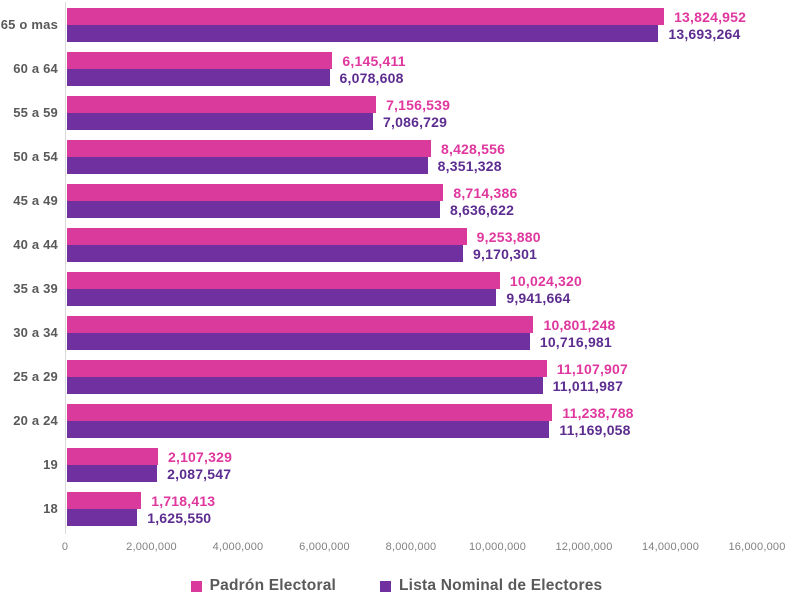 The image size is (793, 605). Describe the element at coordinates (412, 33) in the screenshot. I see `lista-bar-line: 13,693,264` at that location.